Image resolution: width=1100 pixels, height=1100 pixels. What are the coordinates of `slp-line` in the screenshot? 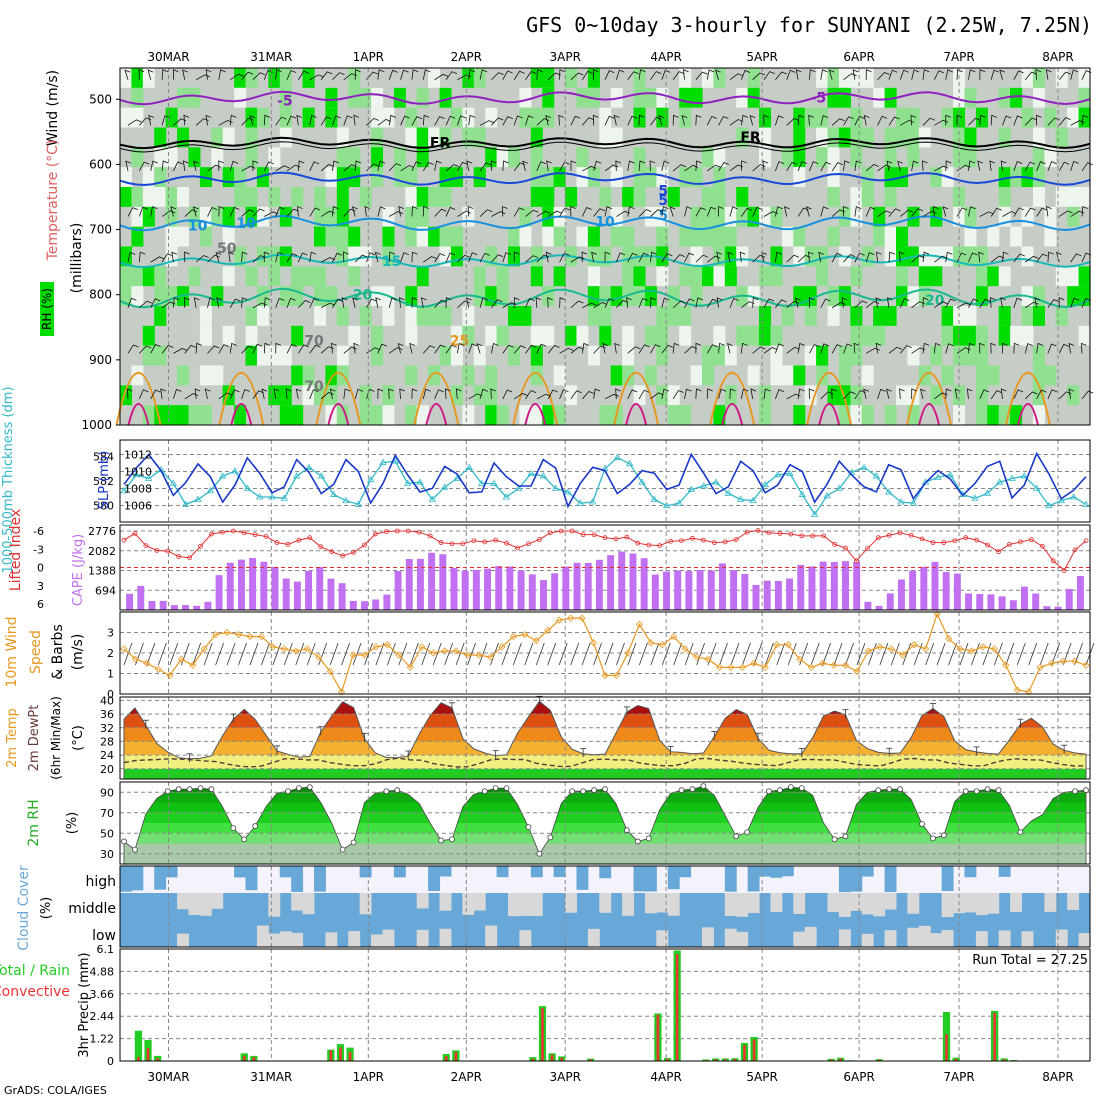 It's located at (605, 480).